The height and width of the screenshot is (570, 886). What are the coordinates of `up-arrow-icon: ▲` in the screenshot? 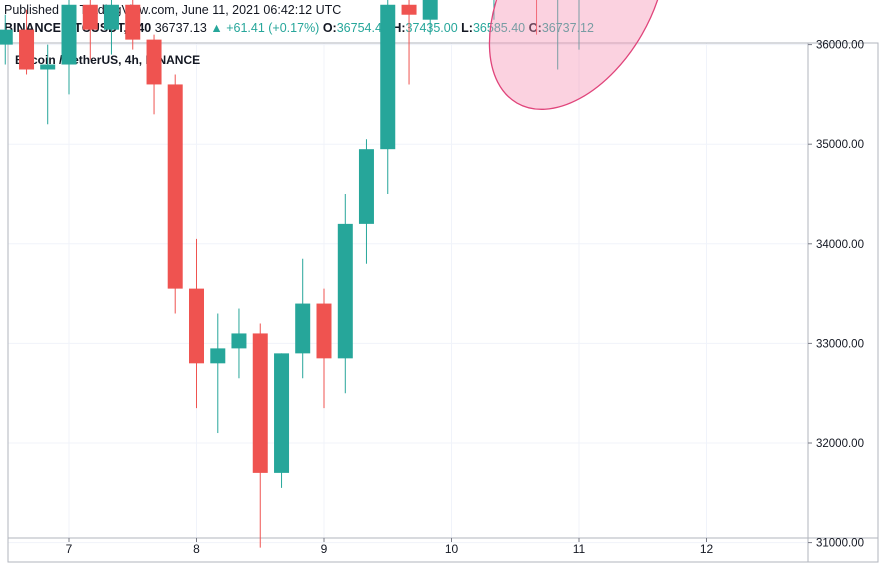 It's located at (216, 28).